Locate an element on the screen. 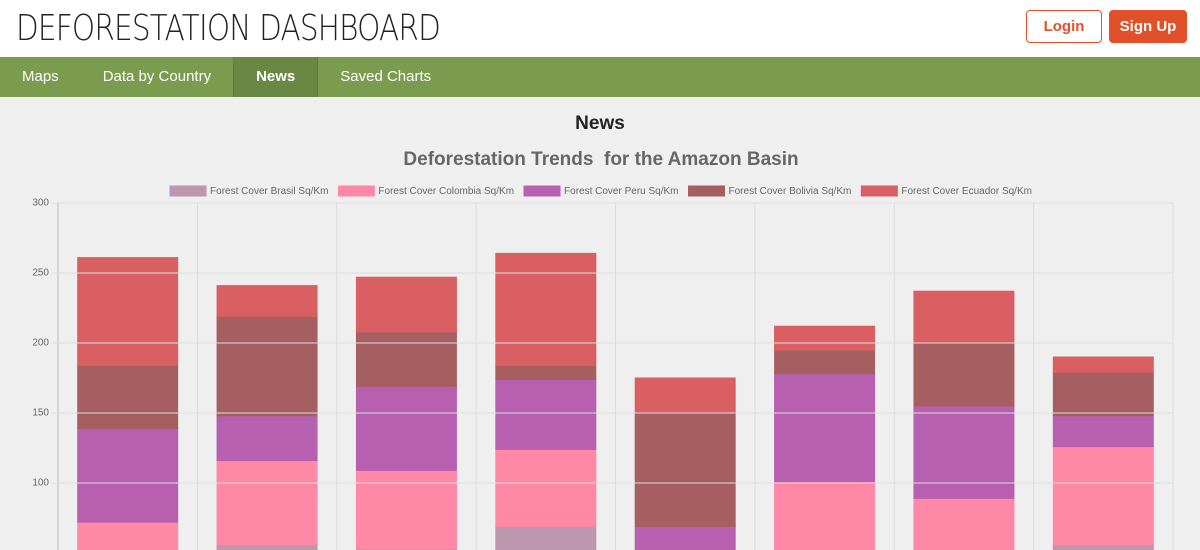  y-tick-label: 300 is located at coordinates (40, 203).